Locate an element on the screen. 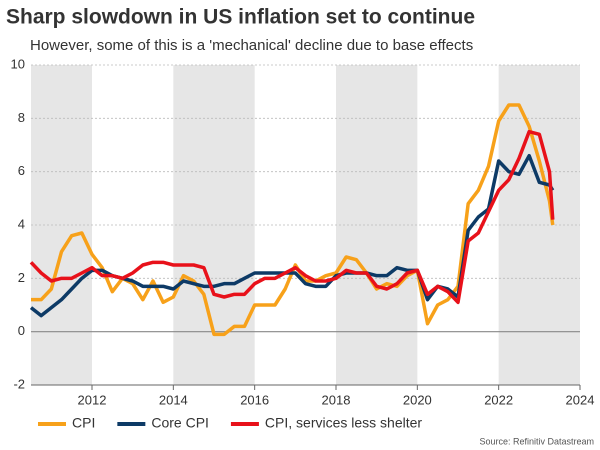 This screenshot has width=600, height=450. x-tick-label: 2016 is located at coordinates (254, 399).